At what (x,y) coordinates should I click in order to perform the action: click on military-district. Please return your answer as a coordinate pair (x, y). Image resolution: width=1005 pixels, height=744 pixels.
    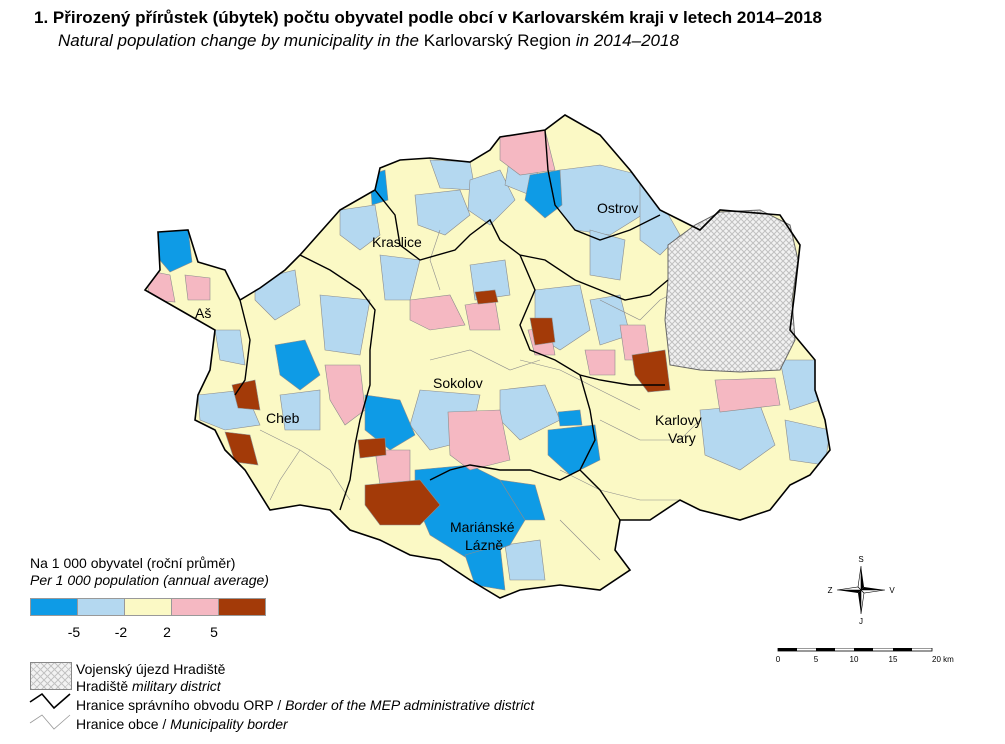
    Looking at the image, I should click on (731, 291).